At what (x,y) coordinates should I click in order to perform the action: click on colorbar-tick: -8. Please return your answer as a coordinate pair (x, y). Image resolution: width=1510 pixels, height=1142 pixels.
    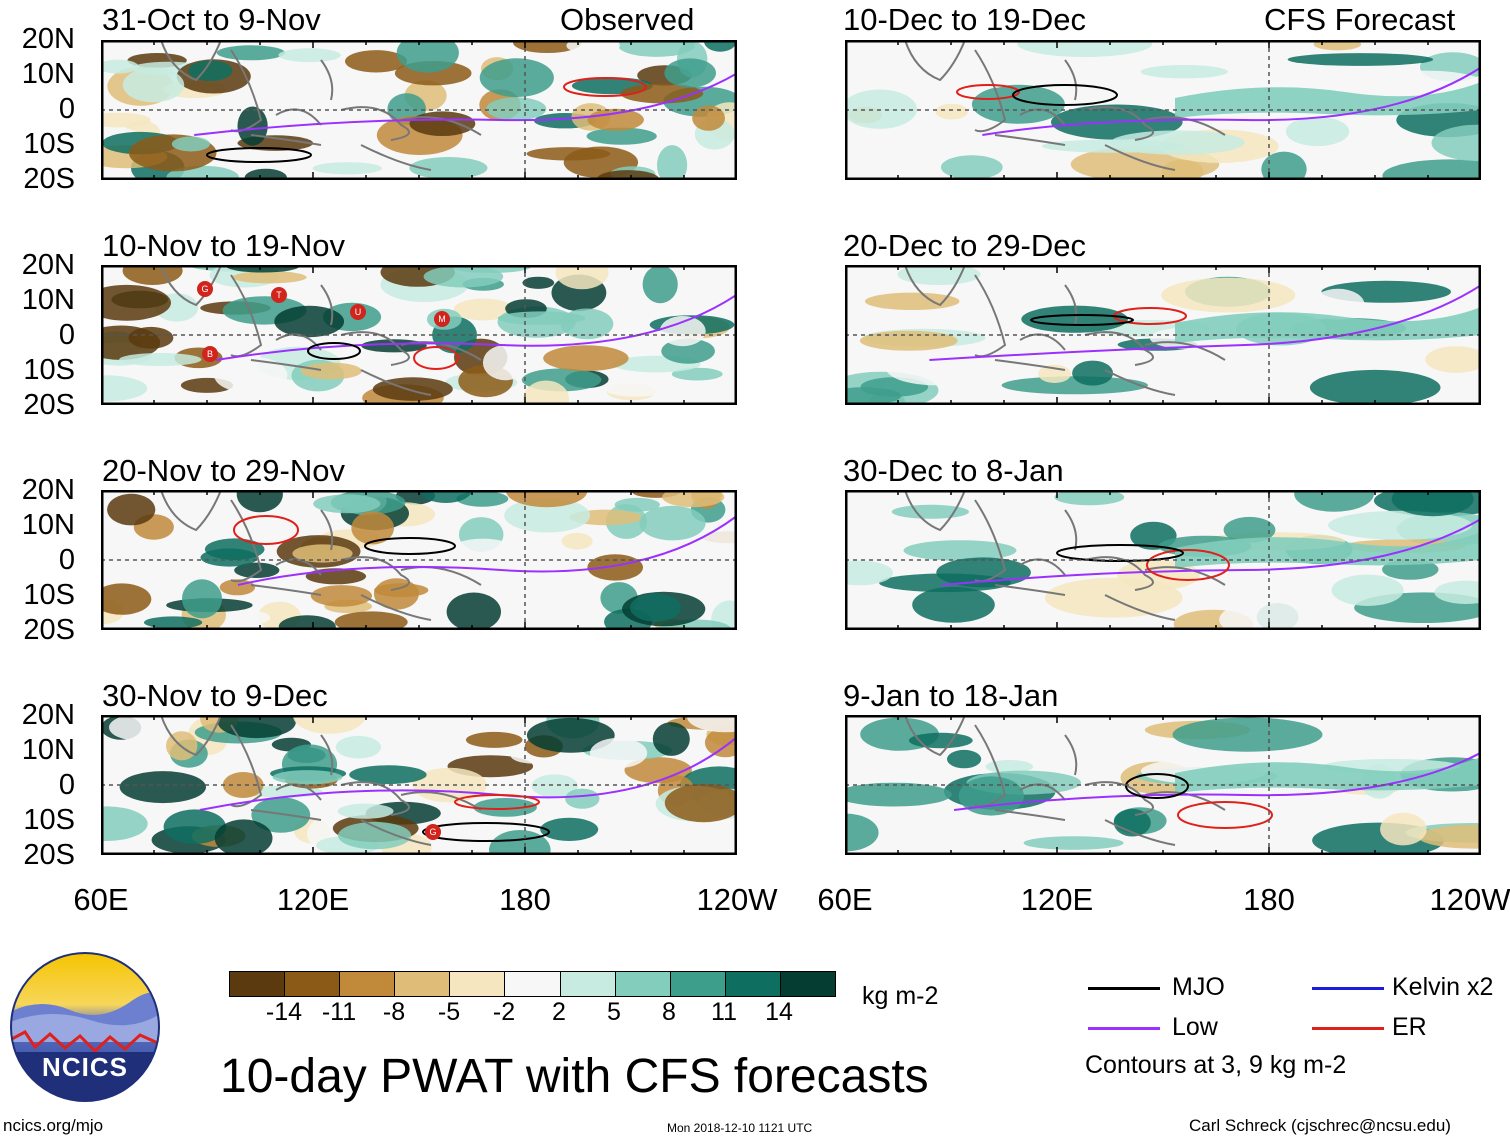
    Looking at the image, I should click on (394, 1012).